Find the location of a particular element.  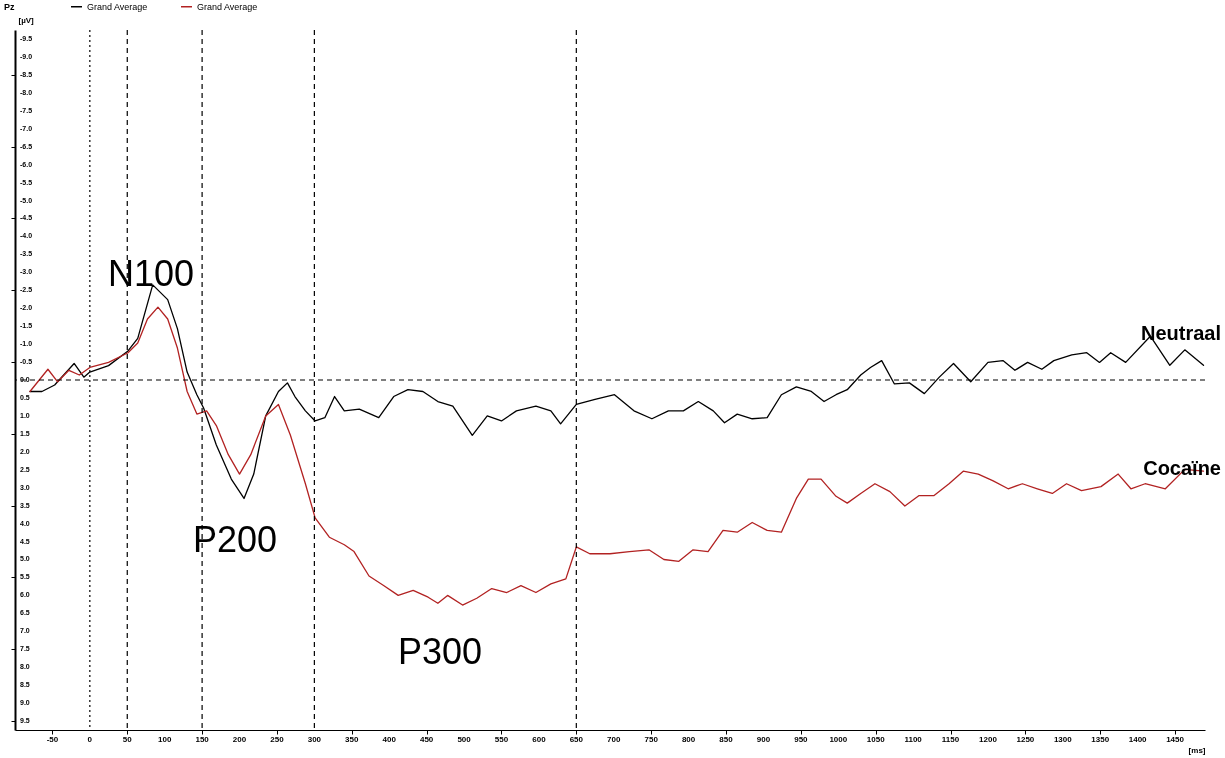

x-tick-label: 100 is located at coordinates (165, 739).